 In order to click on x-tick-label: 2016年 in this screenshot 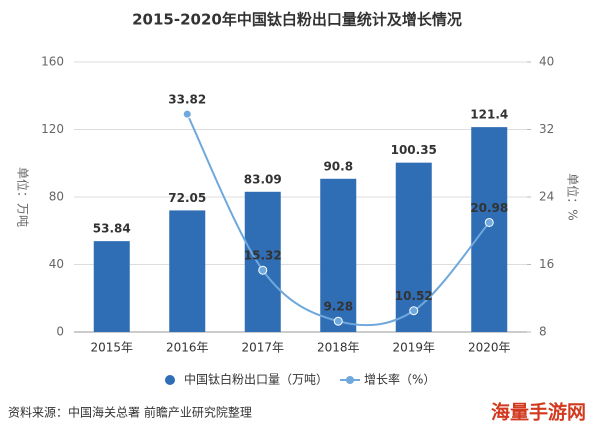, I will do `click(187, 348)`.